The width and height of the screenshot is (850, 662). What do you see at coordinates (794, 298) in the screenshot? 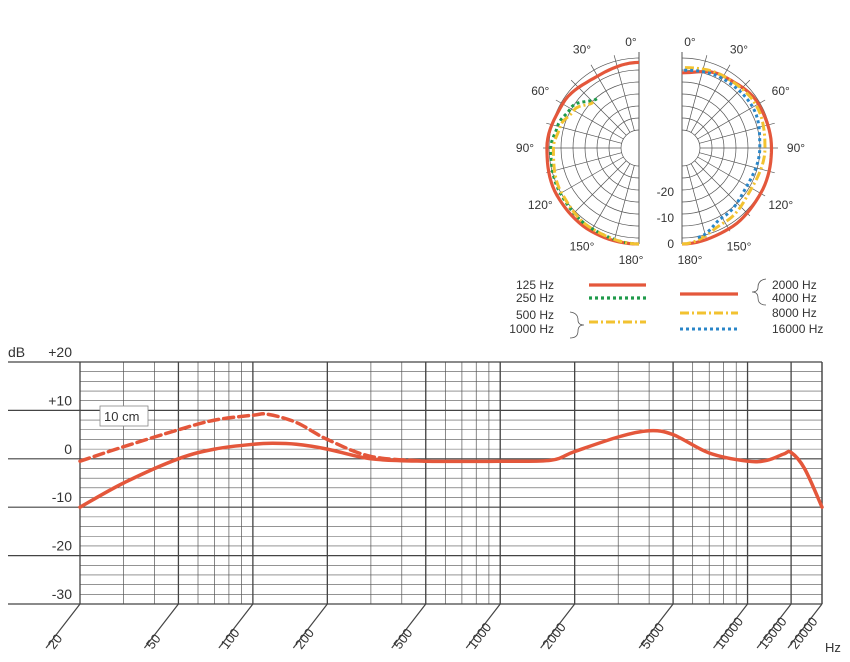
I see `legend-label: 4000 Hz` at bounding box center [794, 298].